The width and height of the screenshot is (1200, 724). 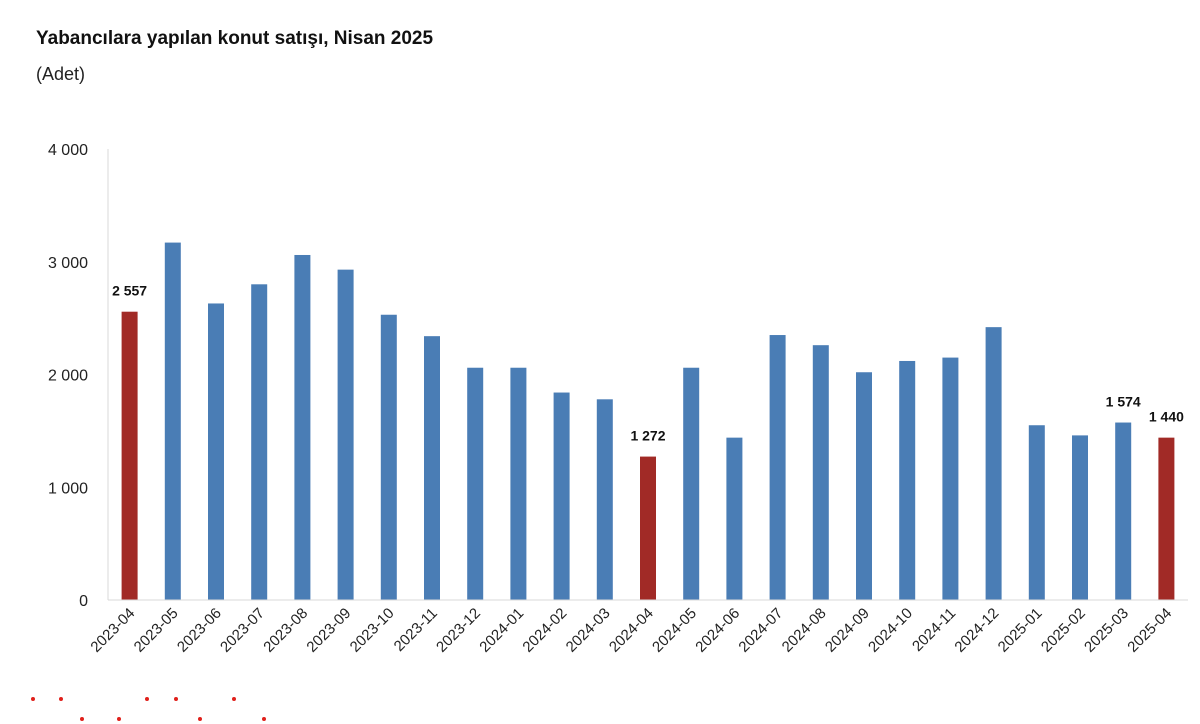 What do you see at coordinates (1020, 630) in the screenshot?
I see `x-tick-label: 2025-01` at bounding box center [1020, 630].